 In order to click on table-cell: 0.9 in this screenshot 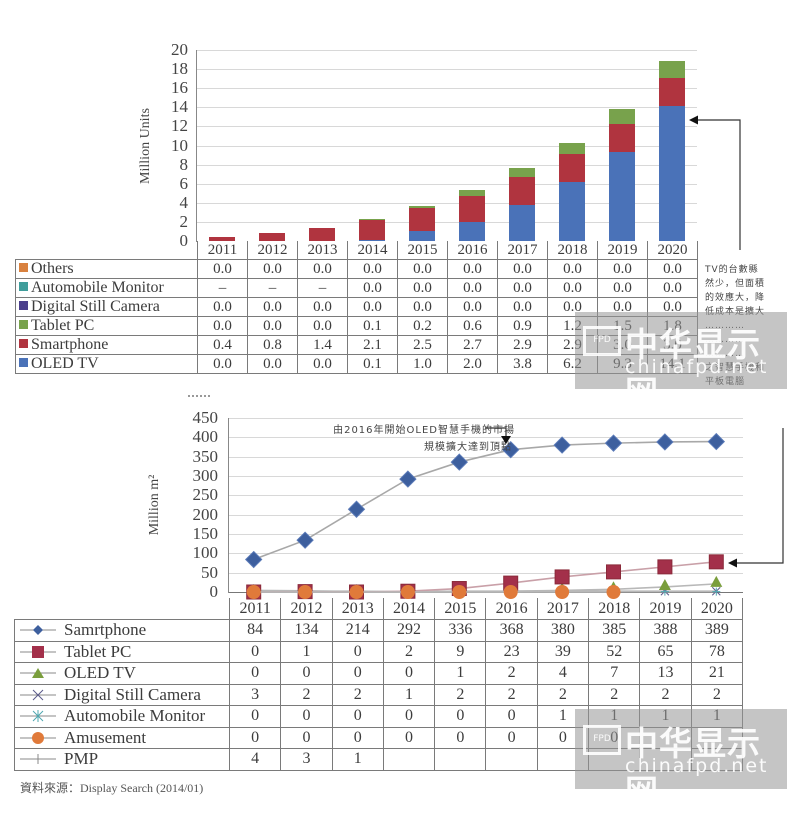, I will do `click(522, 326)`.